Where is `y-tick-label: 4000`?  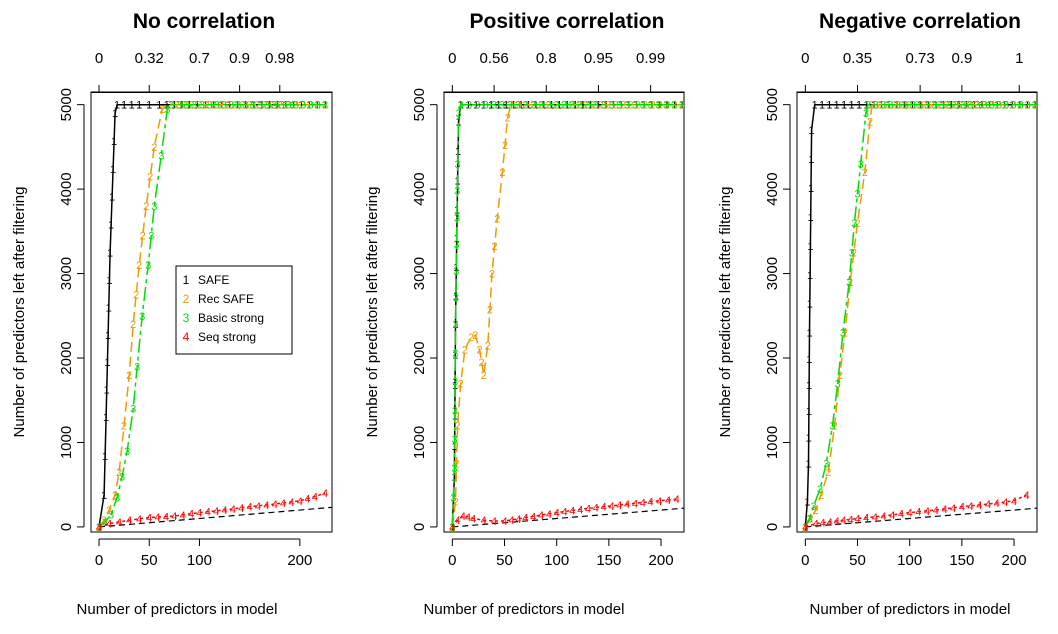
y-tick-label: 4000 is located at coordinates (419, 188).